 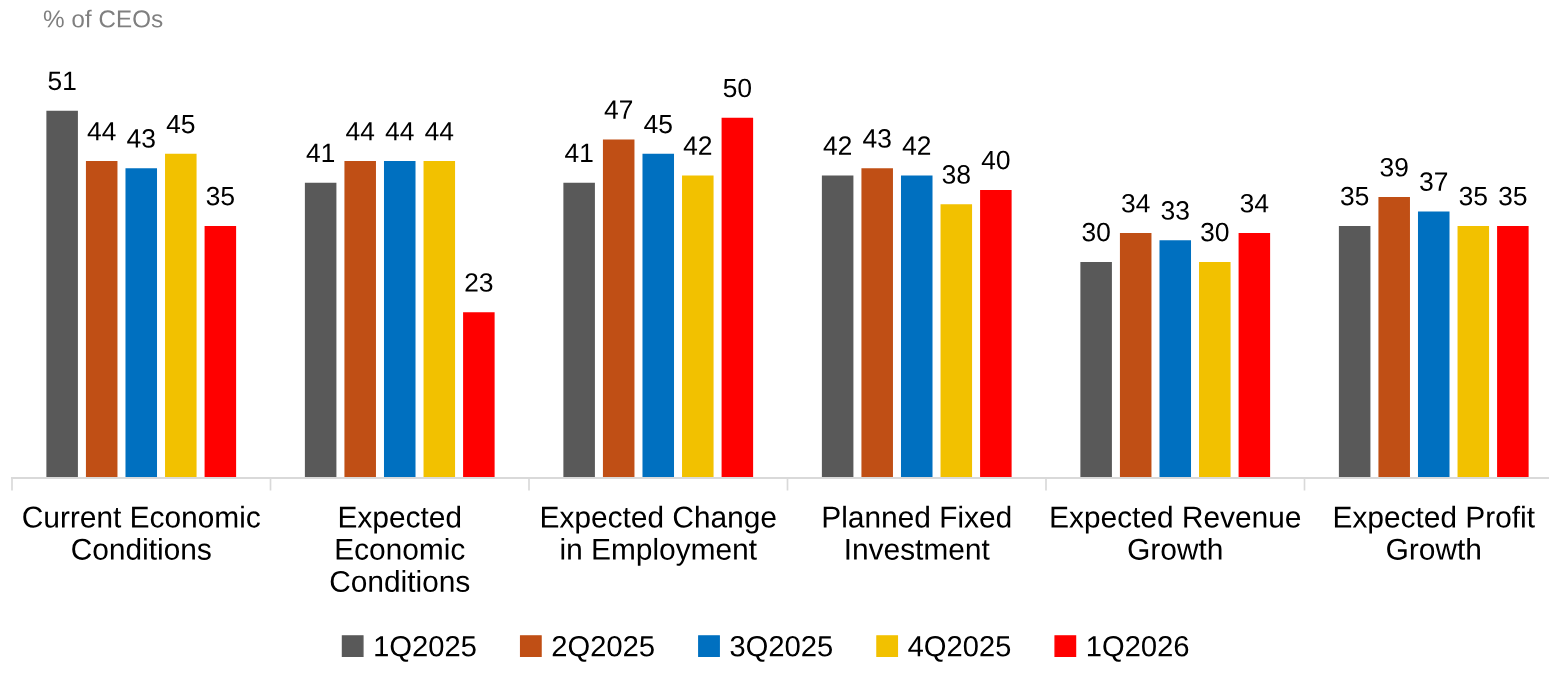 I want to click on data-label: 47, so click(x=618, y=109).